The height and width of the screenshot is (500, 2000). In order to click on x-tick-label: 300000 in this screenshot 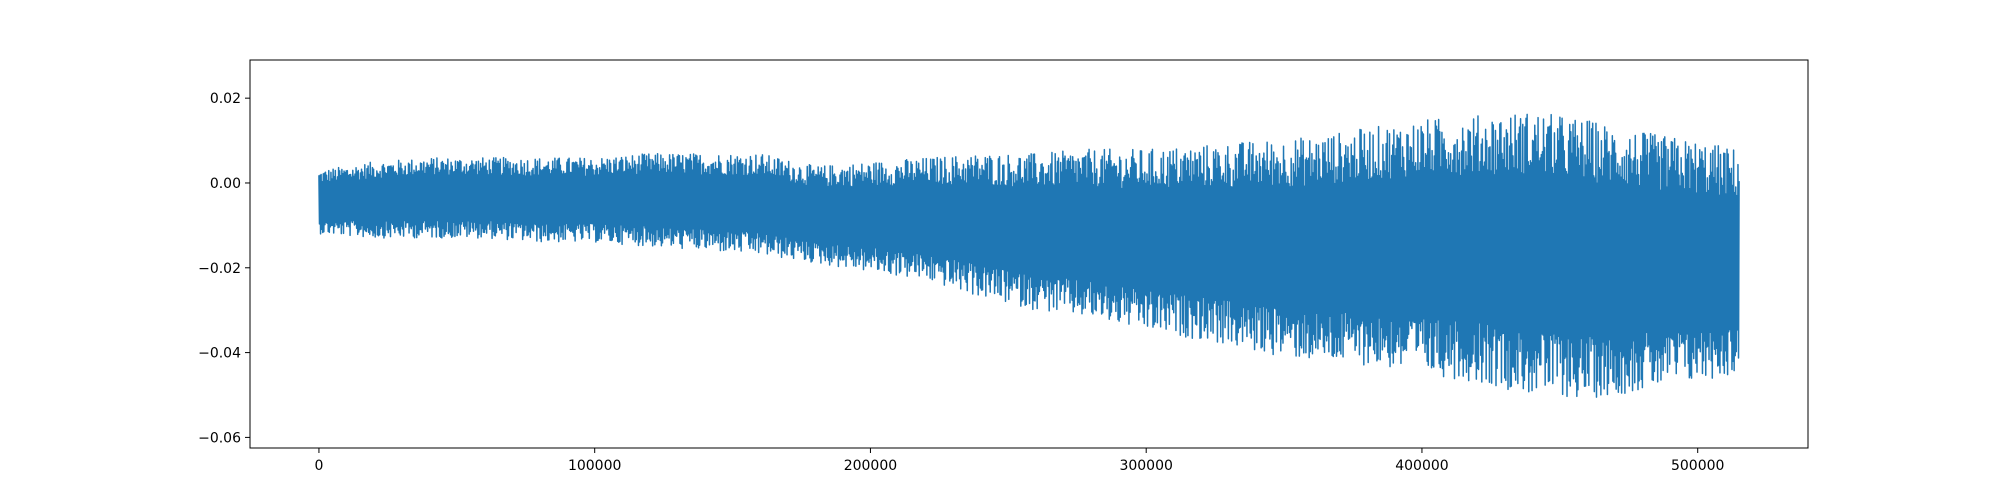, I will do `click(1145, 466)`.